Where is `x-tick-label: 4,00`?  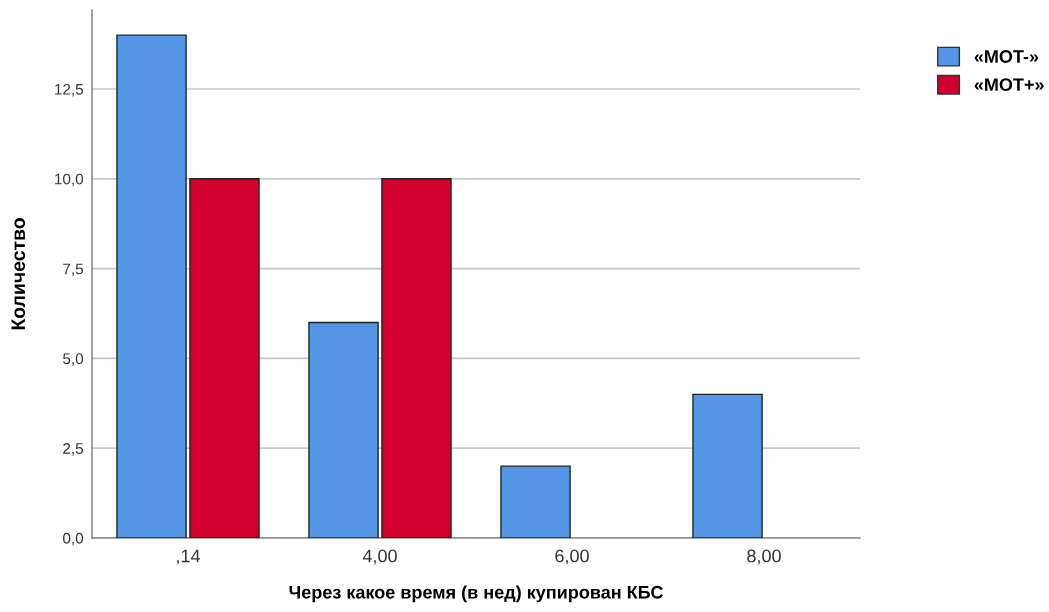 x-tick-label: 4,00 is located at coordinates (379, 557).